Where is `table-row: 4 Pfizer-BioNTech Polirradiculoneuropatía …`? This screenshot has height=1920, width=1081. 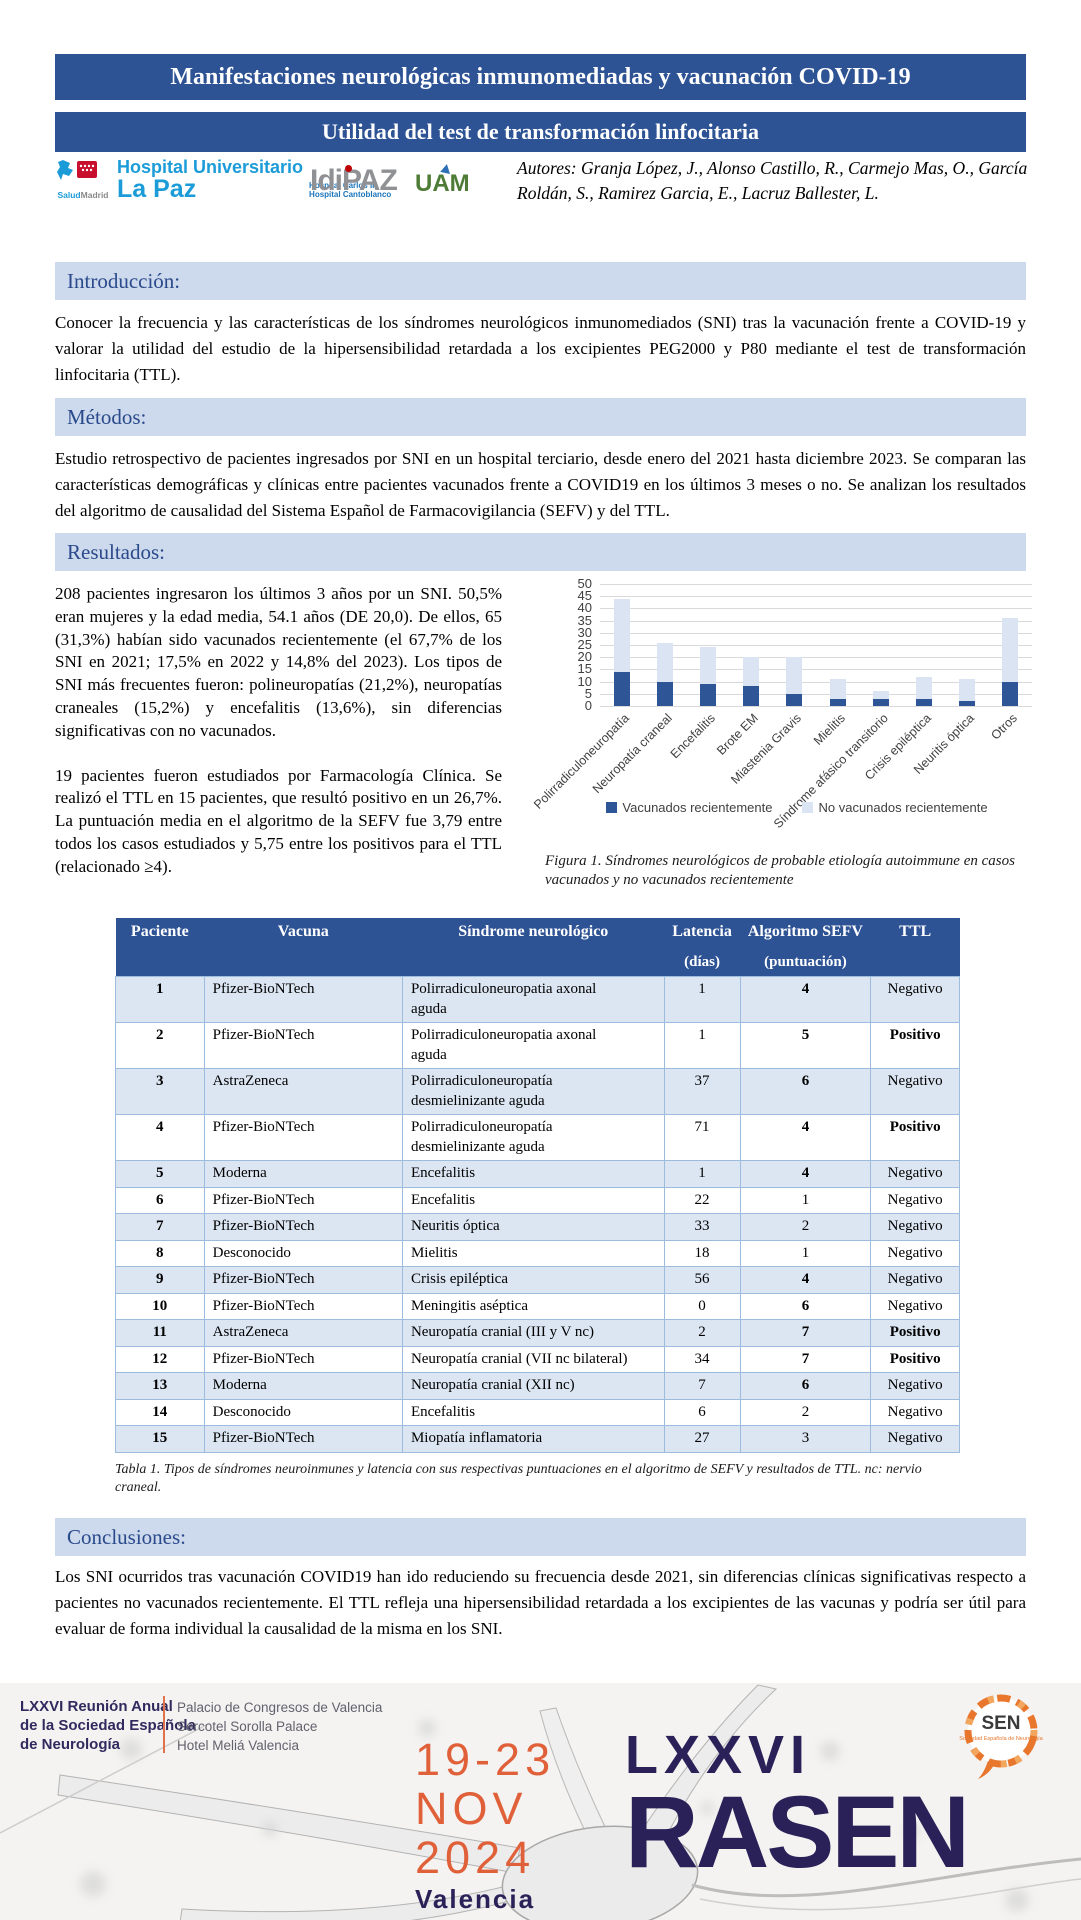 table-row: 4 Pfizer-BioNTech Polirradiculoneuropatía … is located at coordinates (537, 1137).